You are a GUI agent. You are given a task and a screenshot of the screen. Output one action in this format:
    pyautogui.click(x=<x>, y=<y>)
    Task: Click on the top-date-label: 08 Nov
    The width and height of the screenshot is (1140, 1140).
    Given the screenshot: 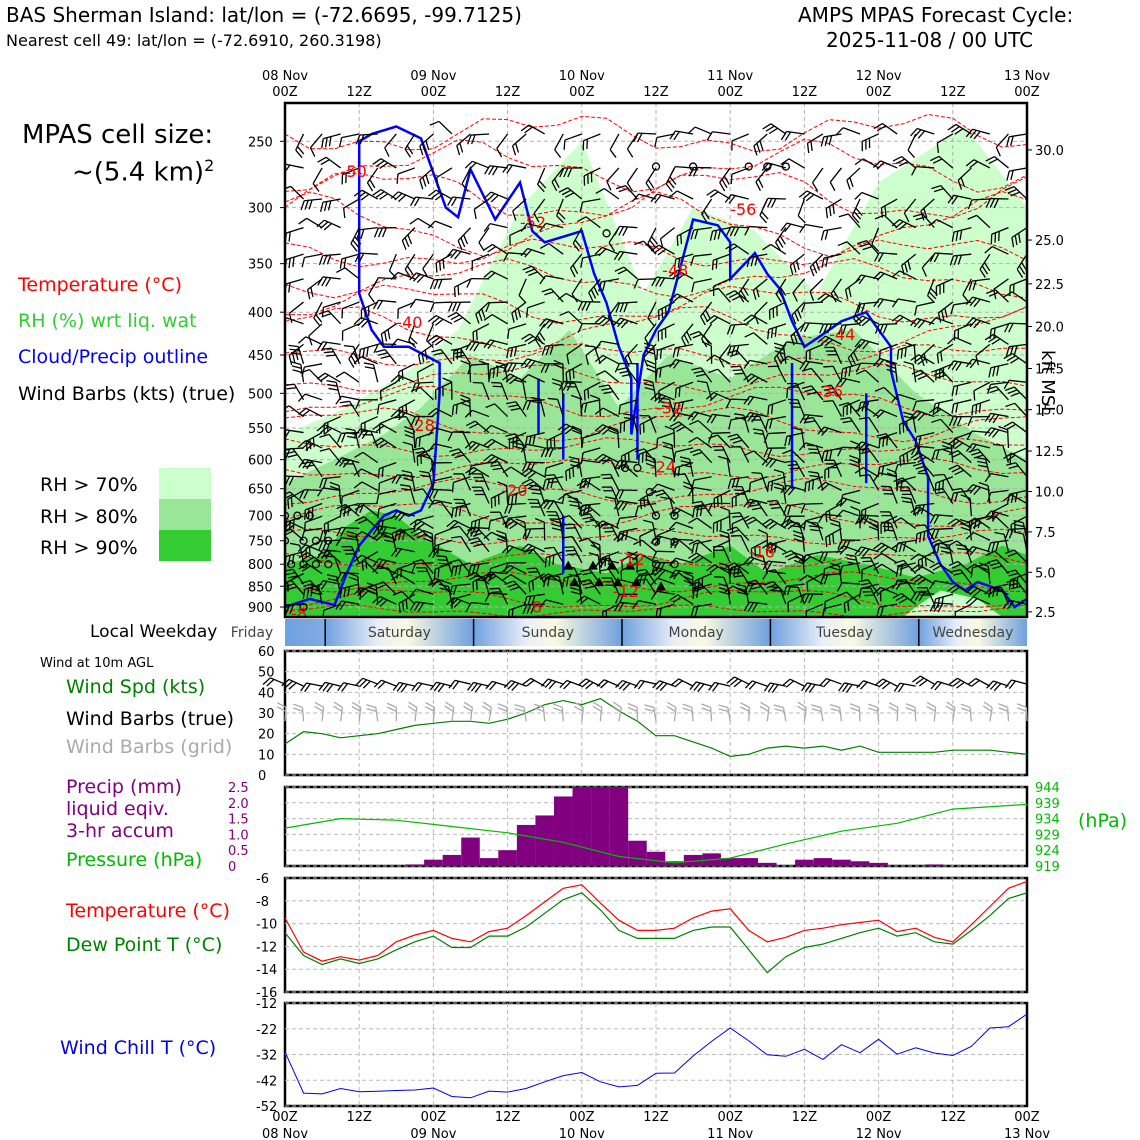 What is the action you would take?
    pyautogui.click(x=285, y=76)
    